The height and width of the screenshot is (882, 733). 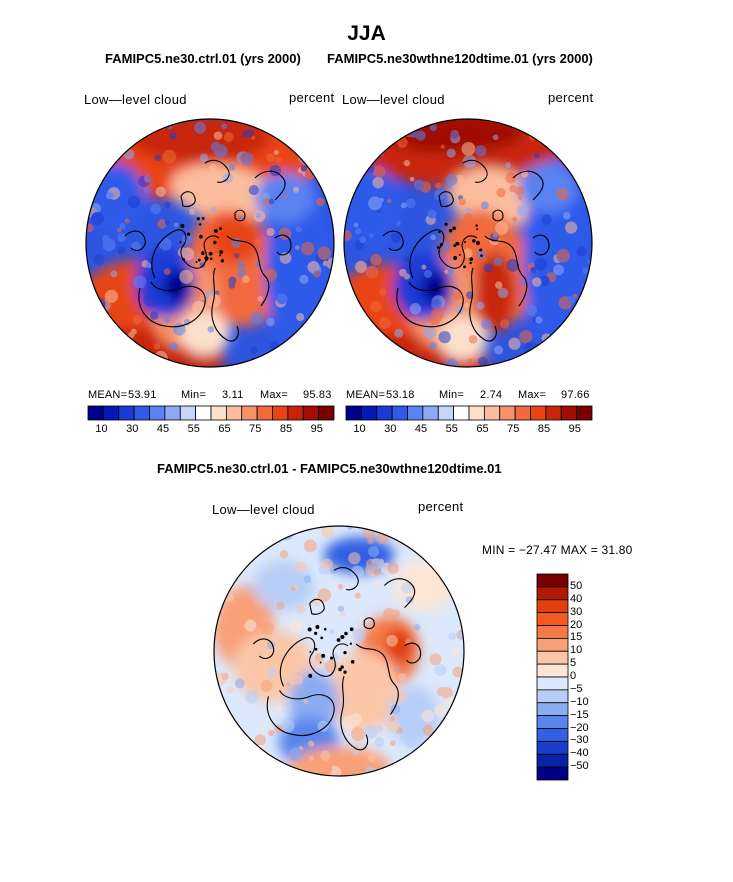 I want to click on right-variable-label: Low—level cloud, so click(x=393, y=99).